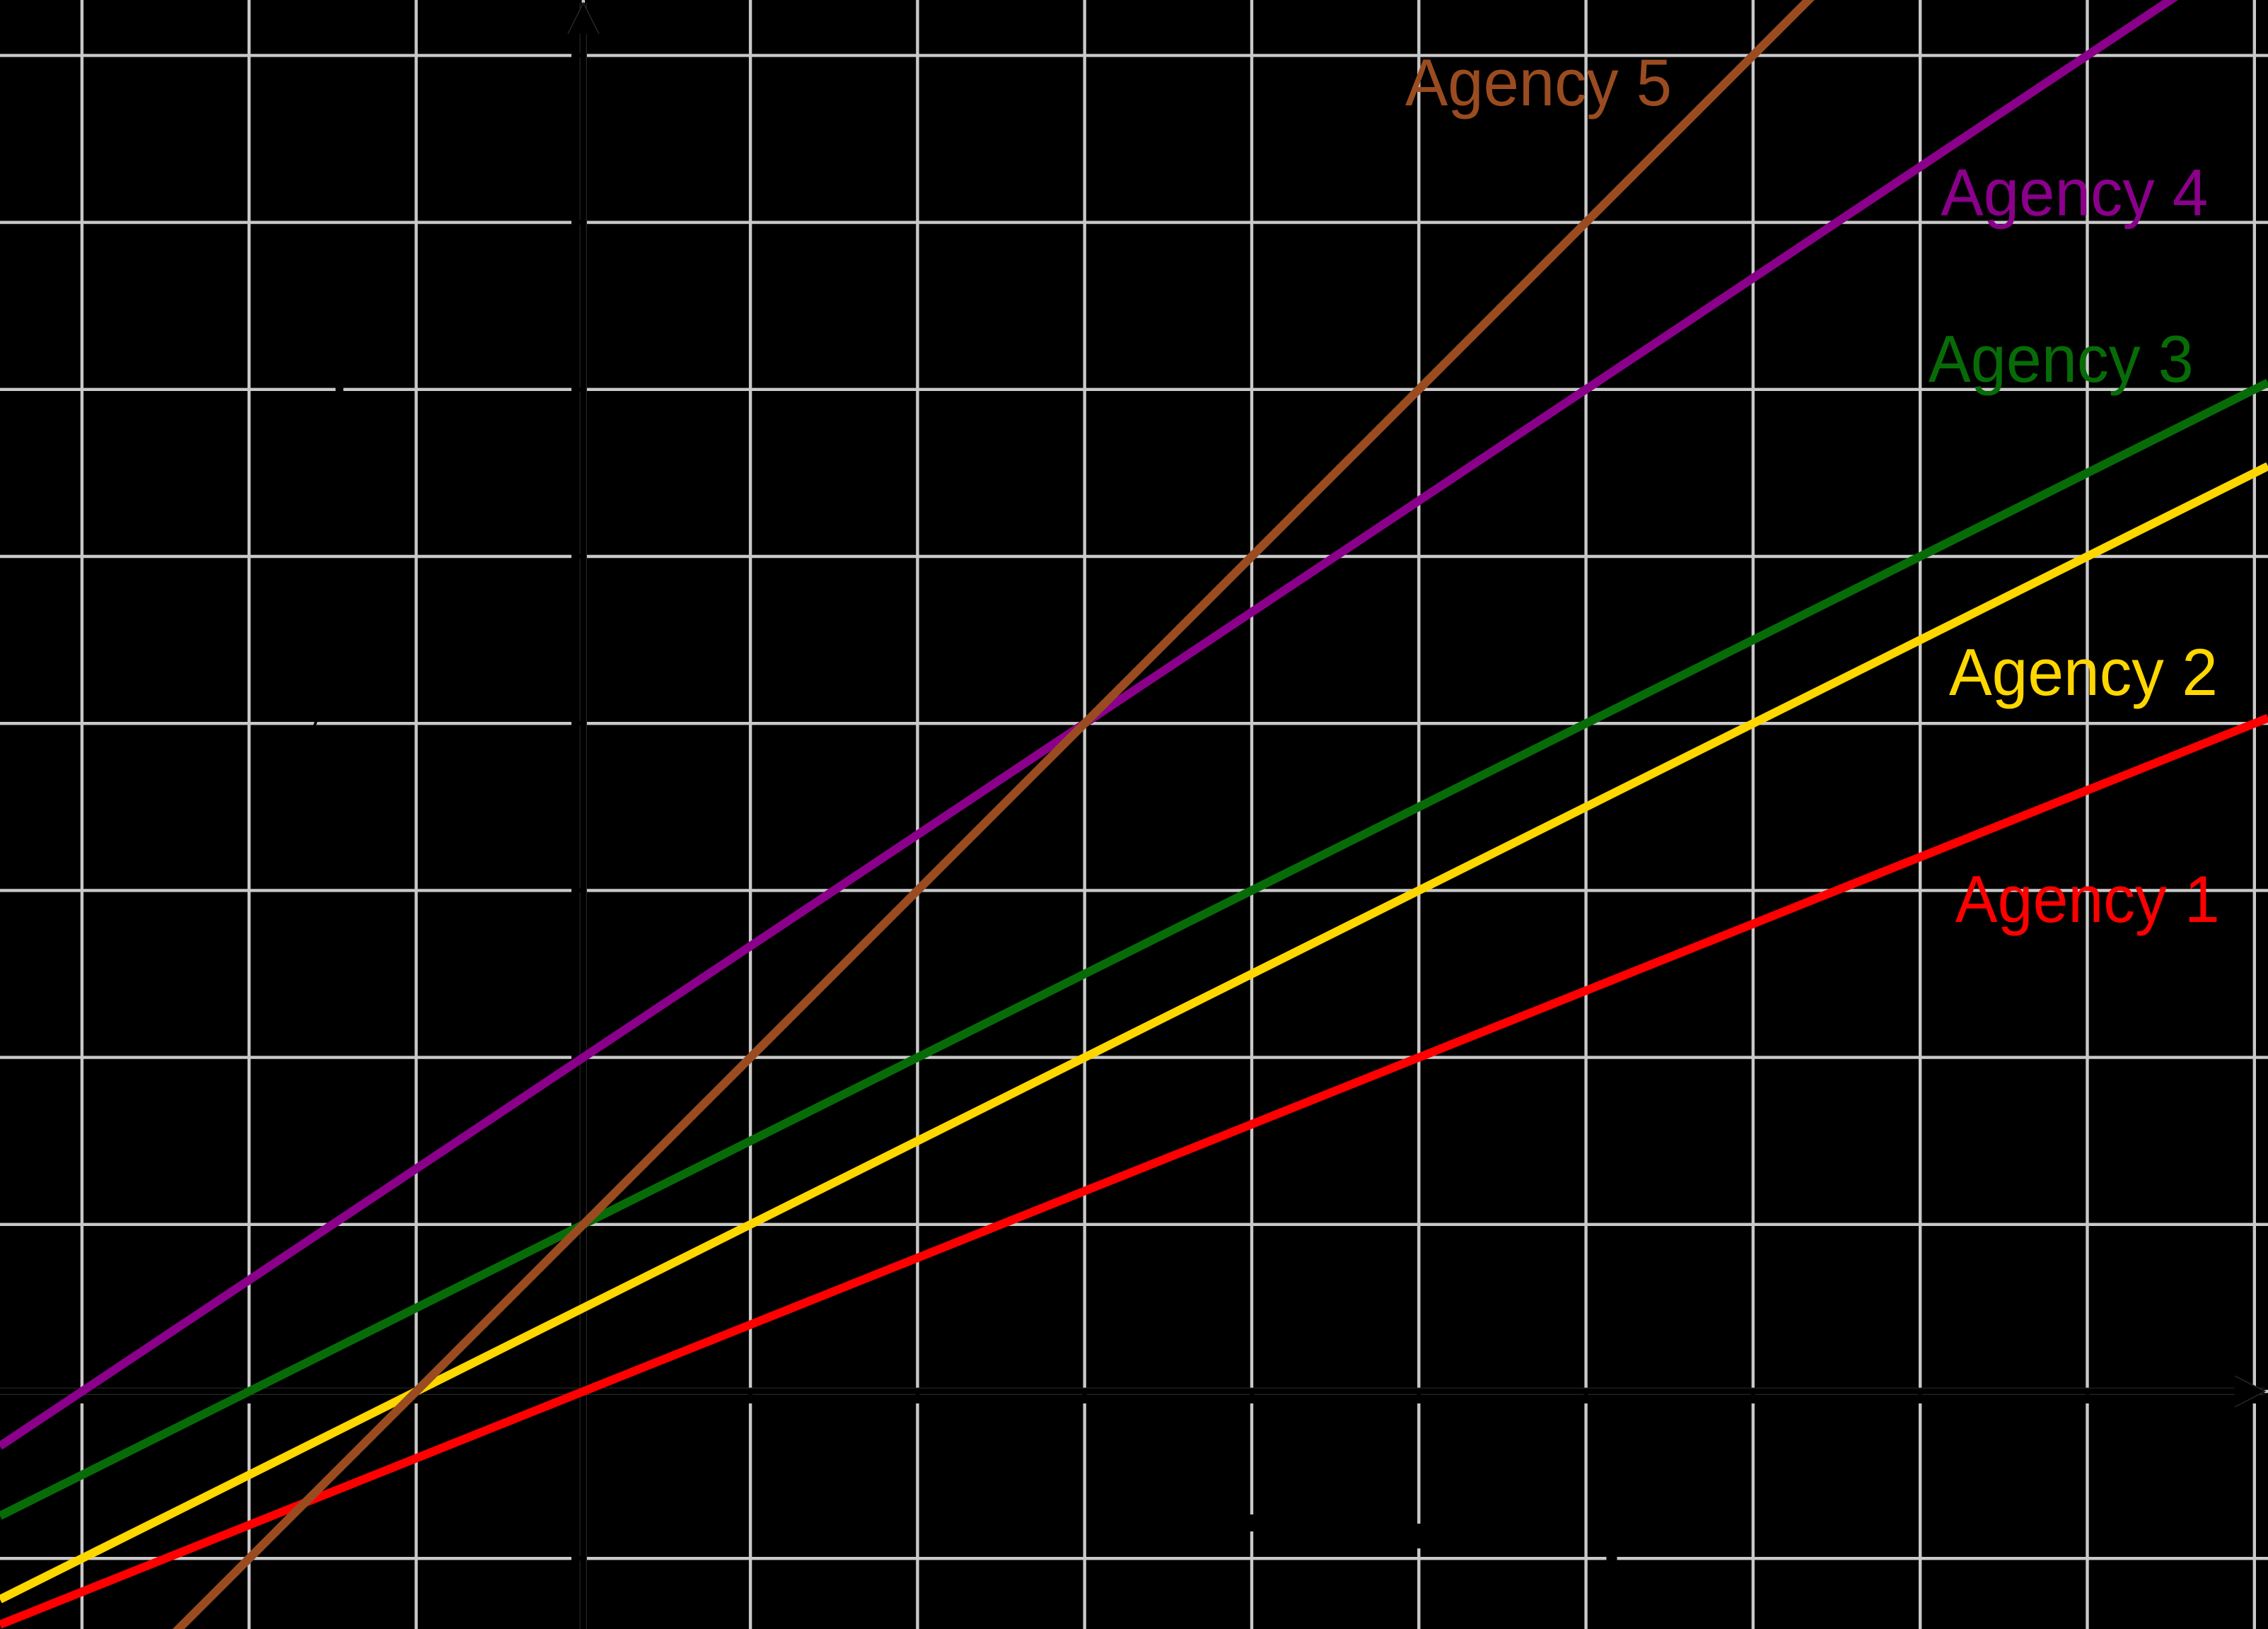 The width and height of the screenshot is (2268, 1629). Describe the element at coordinates (2061, 359) in the screenshot. I see `svg-text: Agency 3` at that location.